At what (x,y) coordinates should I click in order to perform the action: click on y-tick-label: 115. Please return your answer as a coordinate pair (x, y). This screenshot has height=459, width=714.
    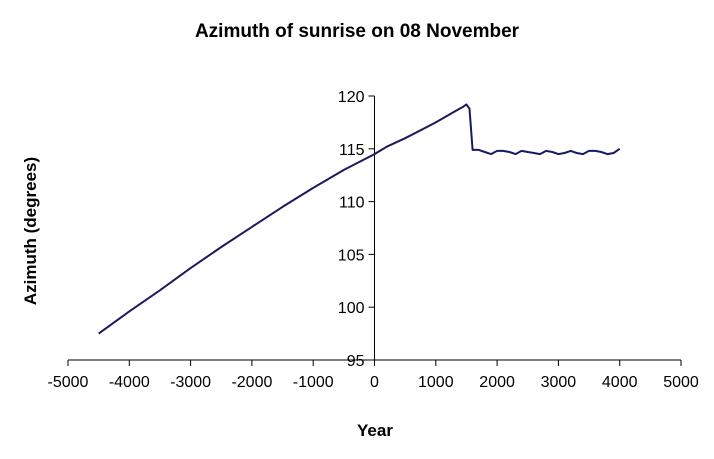
    Looking at the image, I should click on (352, 150).